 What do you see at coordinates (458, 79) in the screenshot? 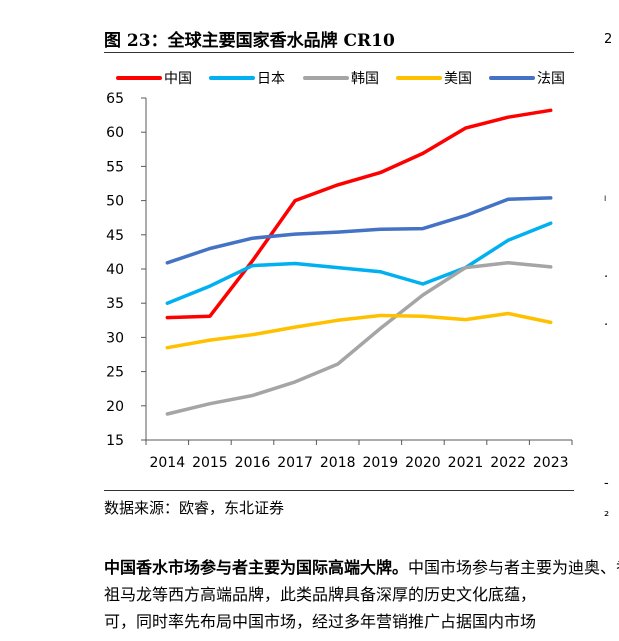
I see `legend-label: 美国` at bounding box center [458, 79].